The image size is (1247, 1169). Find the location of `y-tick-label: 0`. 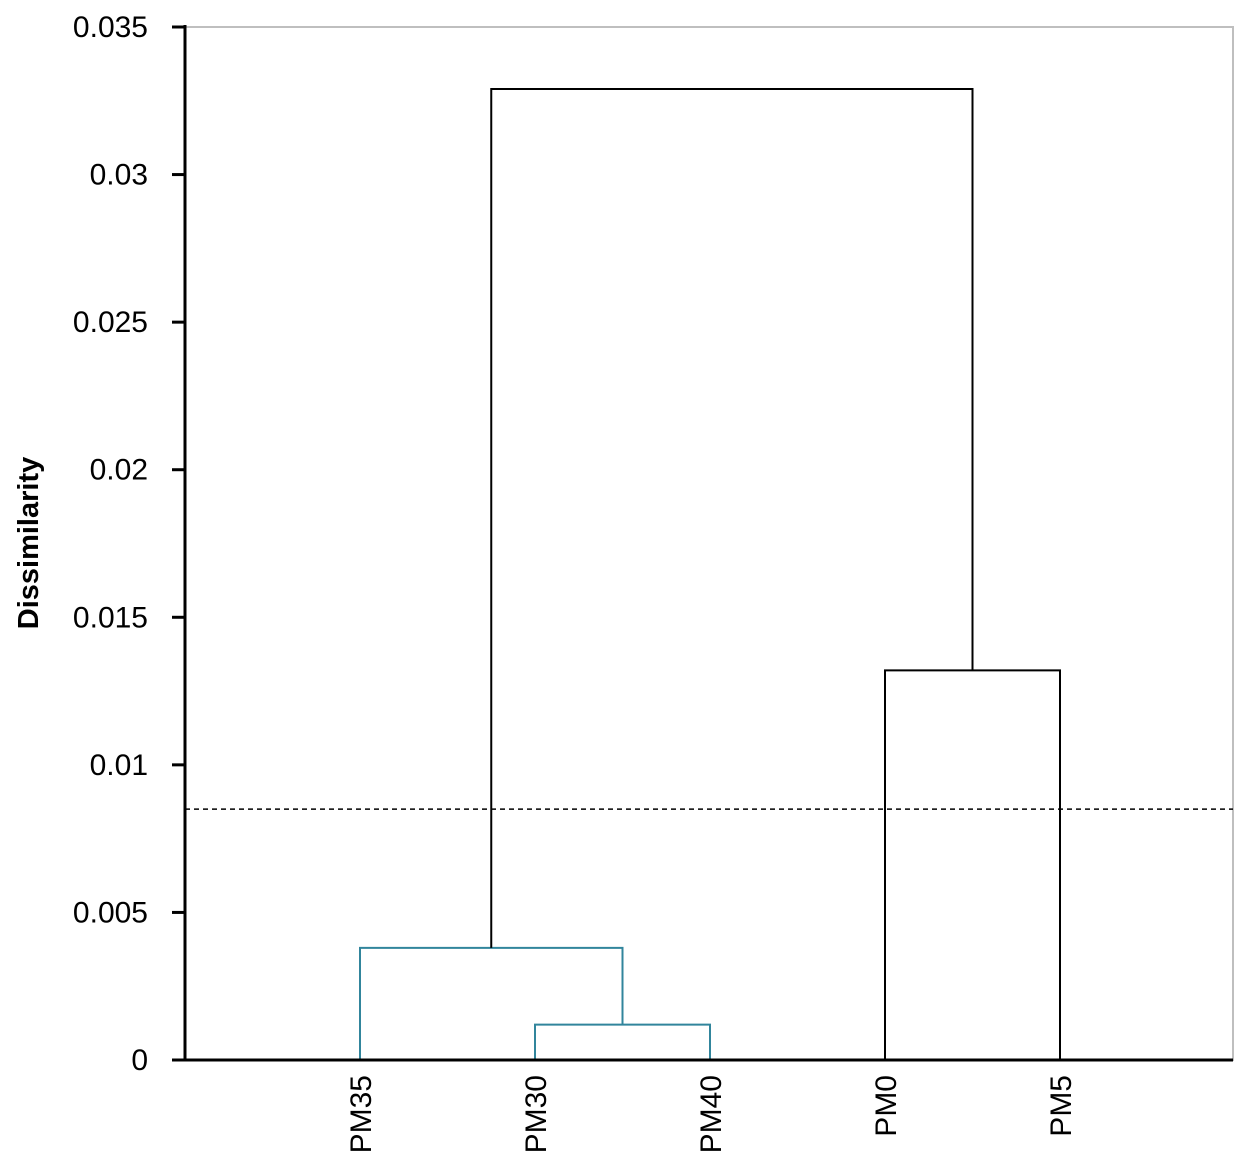

y-tick-label: 0 is located at coordinates (139, 1060).